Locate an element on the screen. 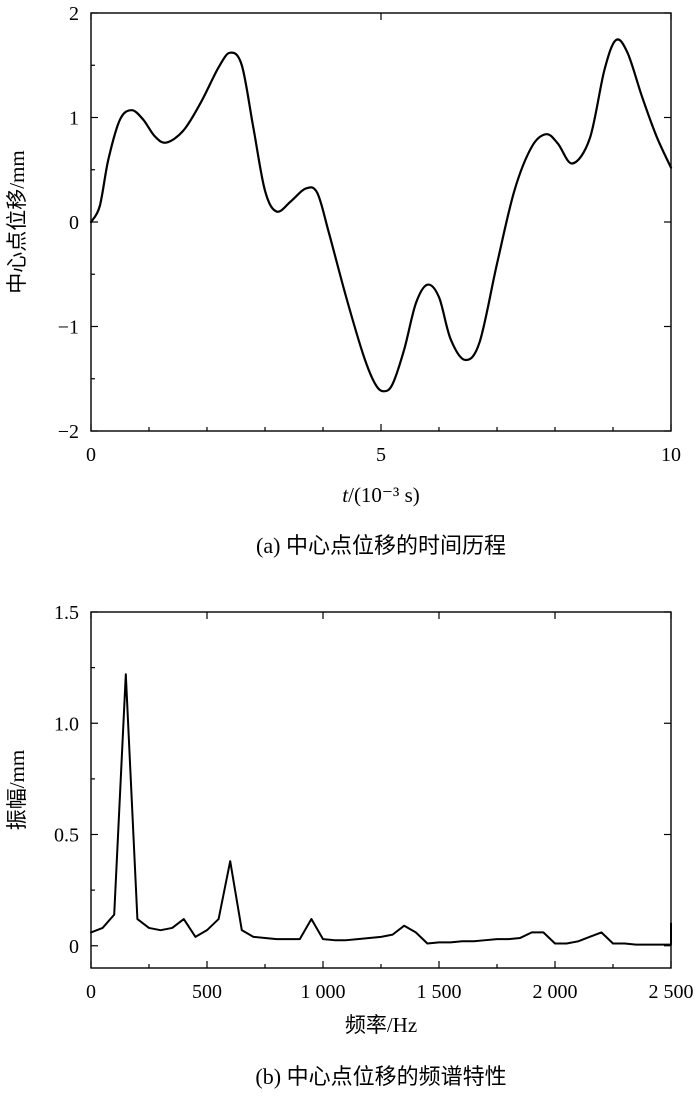 The width and height of the screenshot is (700, 1098). chart-b-x-tick-label: 0 is located at coordinates (91, 992).